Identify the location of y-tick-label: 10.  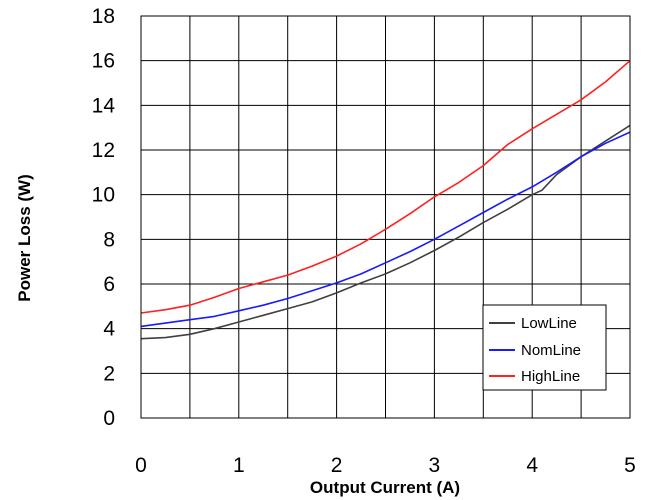
(103, 195).